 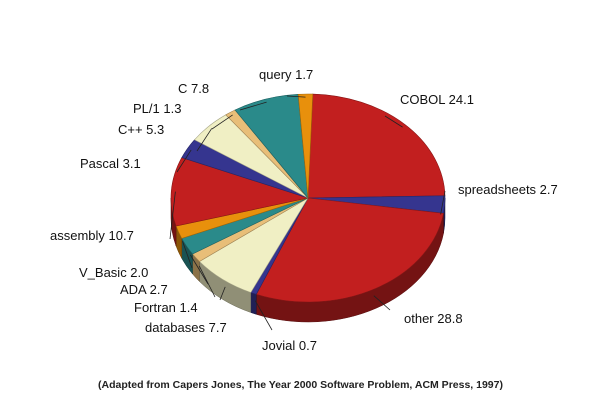 I want to click on slice-label-spreadsheets: spreadsheets 2.7, so click(x=508, y=189).